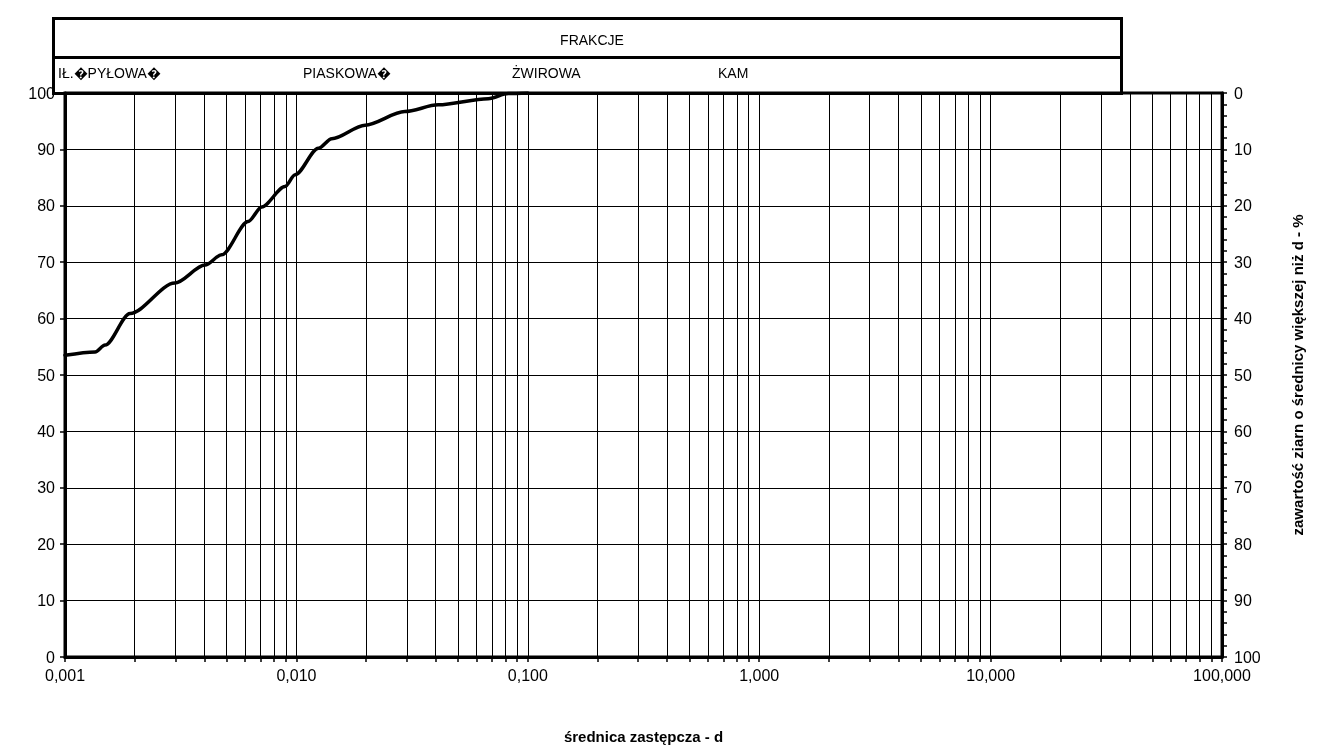 The width and height of the screenshot is (1325, 752). What do you see at coordinates (1247, 657) in the screenshot?
I see `y2-tick-label: 100` at bounding box center [1247, 657].